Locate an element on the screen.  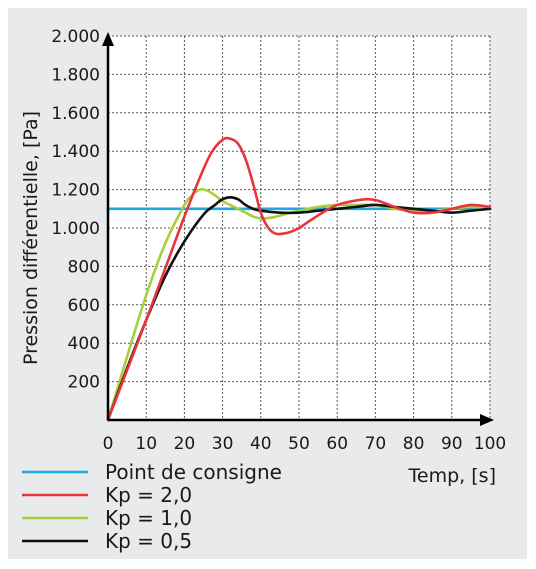
y-axis-arrow is located at coordinates (108, 39).